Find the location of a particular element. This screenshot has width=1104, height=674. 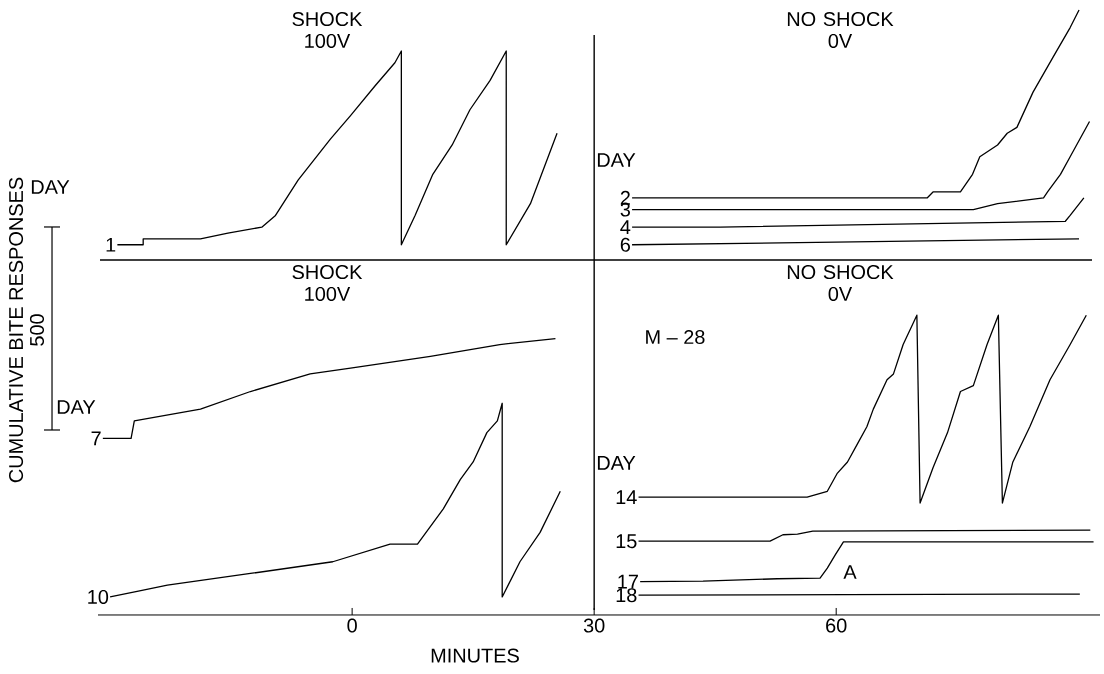

annotation: A is located at coordinates (850, 572).